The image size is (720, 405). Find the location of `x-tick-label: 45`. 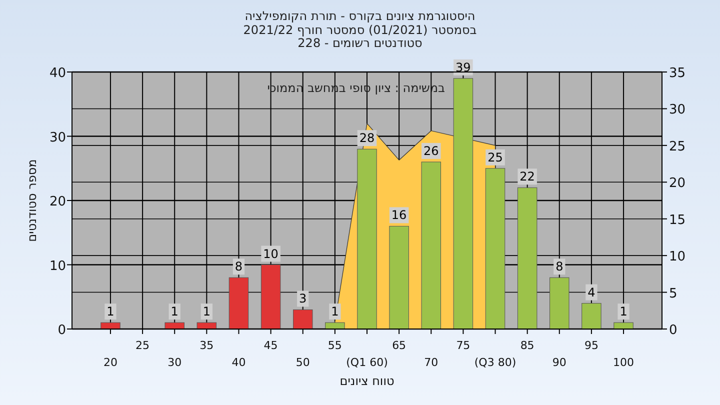

x-tick-label: 45 is located at coordinates (271, 345).